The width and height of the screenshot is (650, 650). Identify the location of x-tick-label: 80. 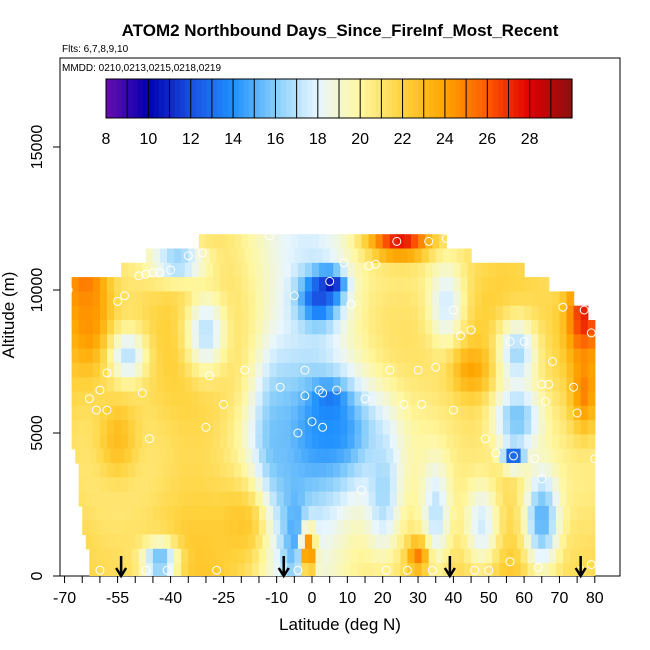
(595, 598).